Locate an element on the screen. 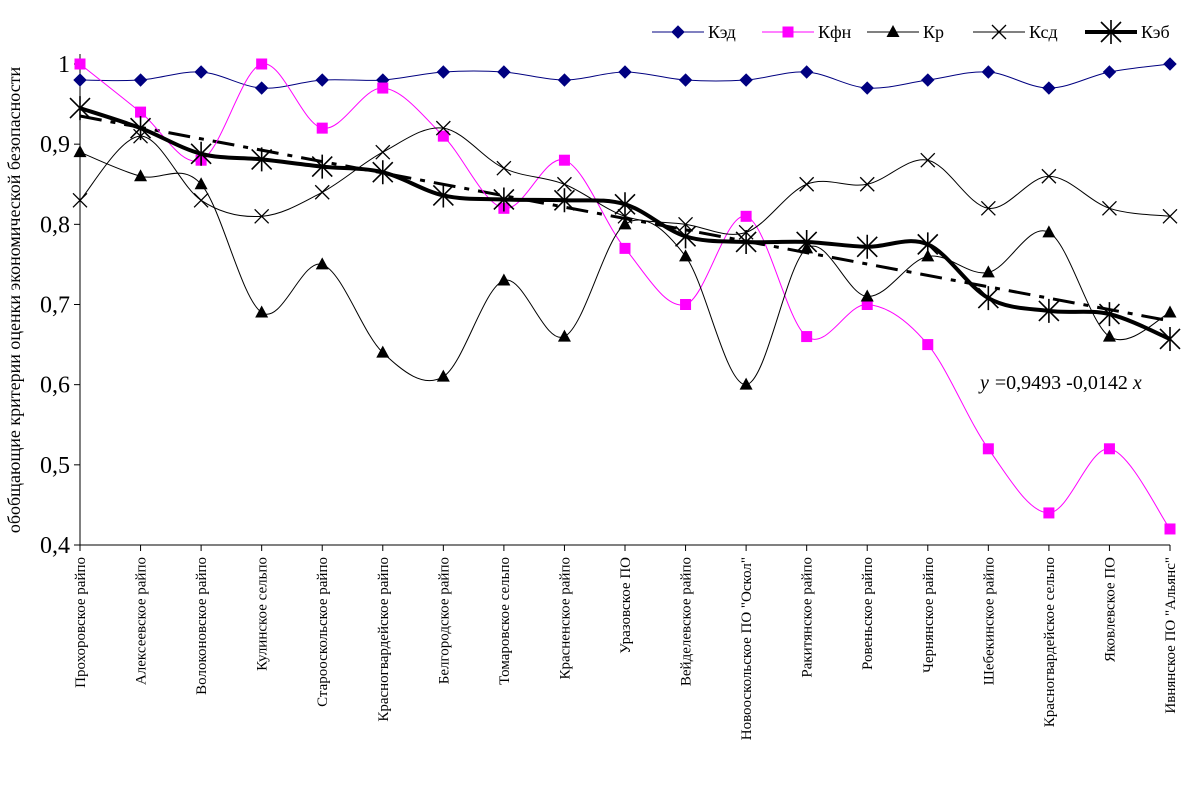 The image size is (1186, 798). legend-label: Кэд is located at coordinates (722, 32).